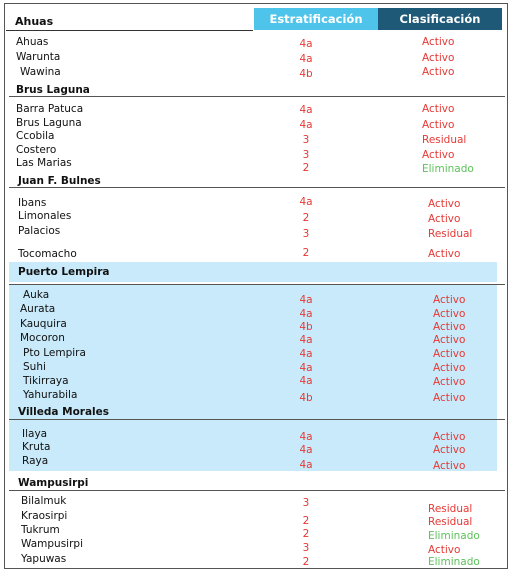 This screenshot has height=573, width=513. Describe the element at coordinates (253, 272) in the screenshot. I see `highlight-band-puerto-lempira` at that location.